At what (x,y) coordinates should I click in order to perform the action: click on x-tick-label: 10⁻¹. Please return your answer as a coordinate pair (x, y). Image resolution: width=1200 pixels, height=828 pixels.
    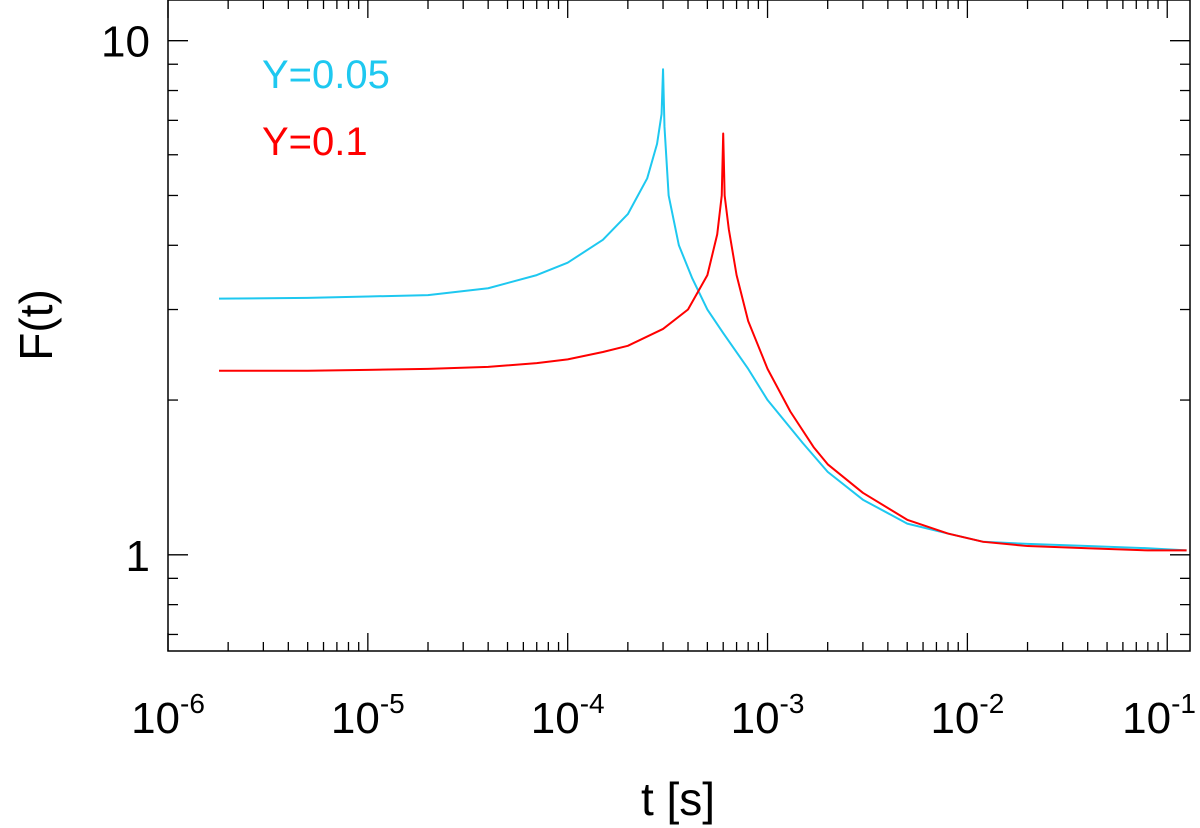
    Looking at the image, I should click on (1159, 715).